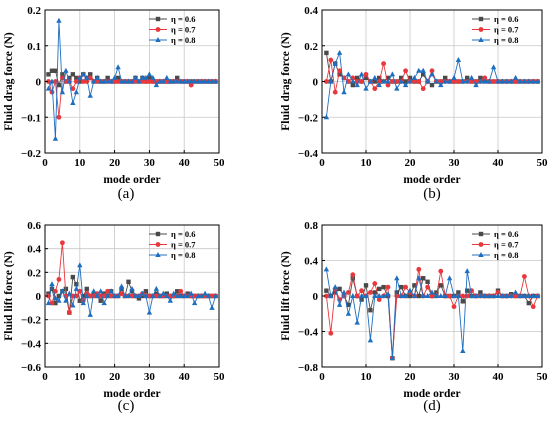 This screenshot has height=421, width=550. What do you see at coordinates (367, 163) in the screenshot?
I see `x-tick-label: 10` at bounding box center [367, 163].